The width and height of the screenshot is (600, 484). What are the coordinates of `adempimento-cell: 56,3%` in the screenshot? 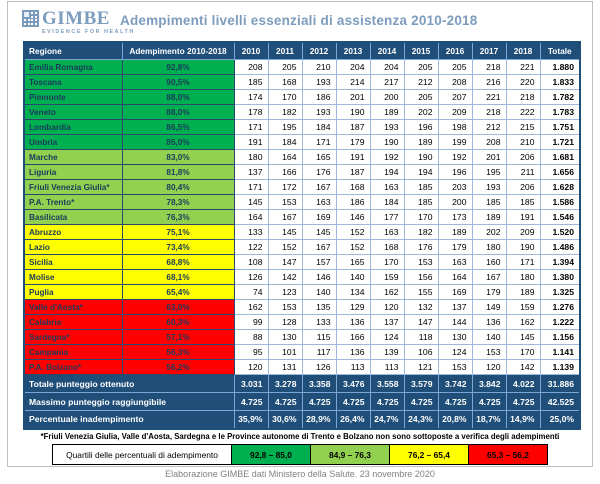 It's located at (178, 352).